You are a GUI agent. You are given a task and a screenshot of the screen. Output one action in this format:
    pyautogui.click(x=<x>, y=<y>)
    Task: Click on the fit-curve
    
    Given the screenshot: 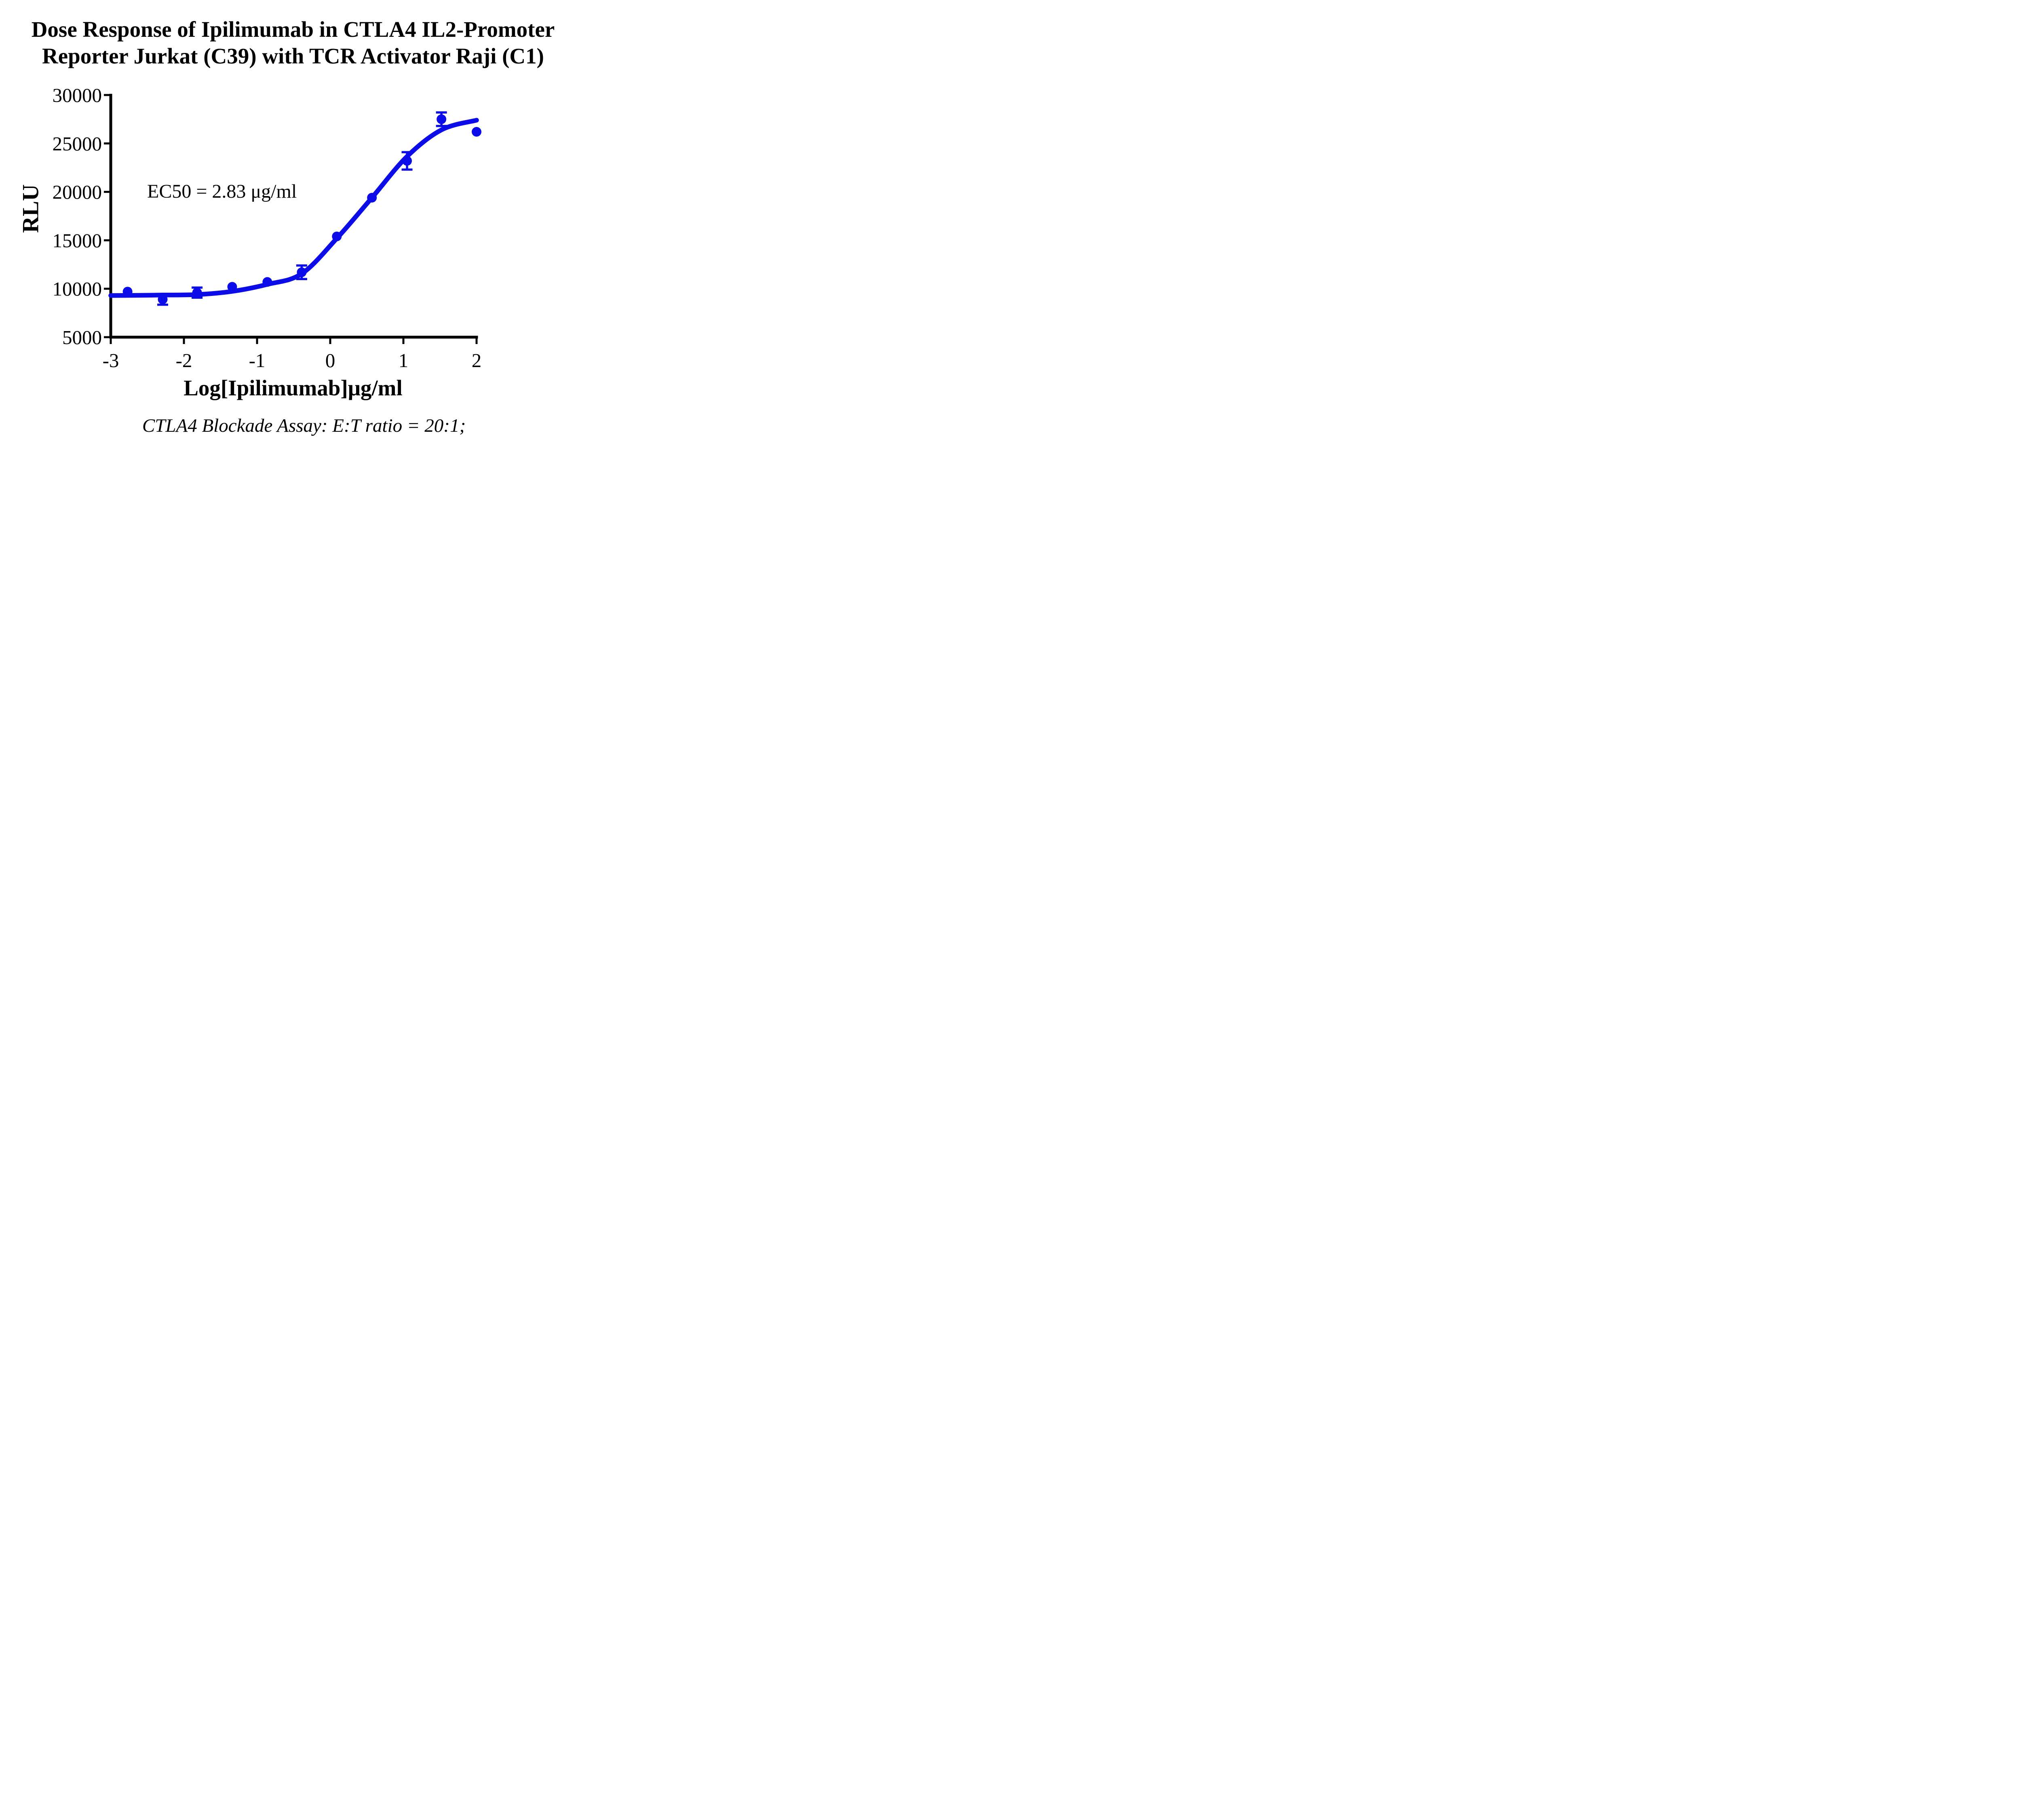 What is the action you would take?
    pyautogui.click(x=293, y=208)
    